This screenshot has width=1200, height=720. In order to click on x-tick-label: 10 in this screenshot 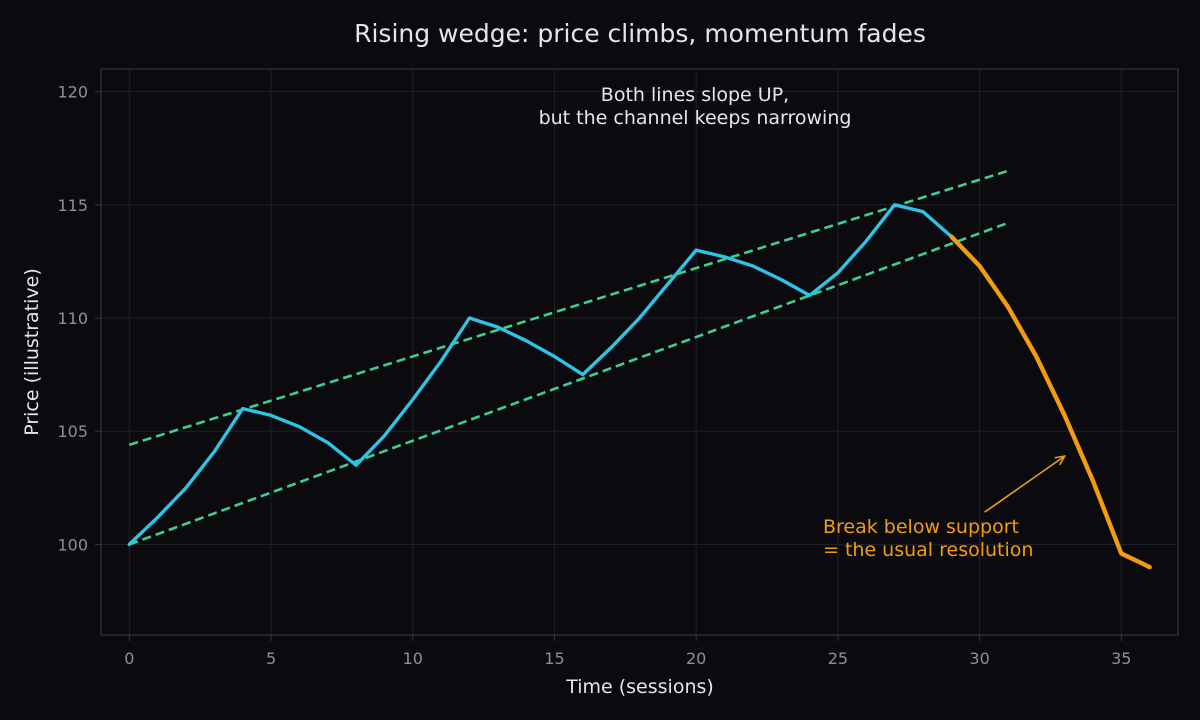, I will do `click(413, 658)`.